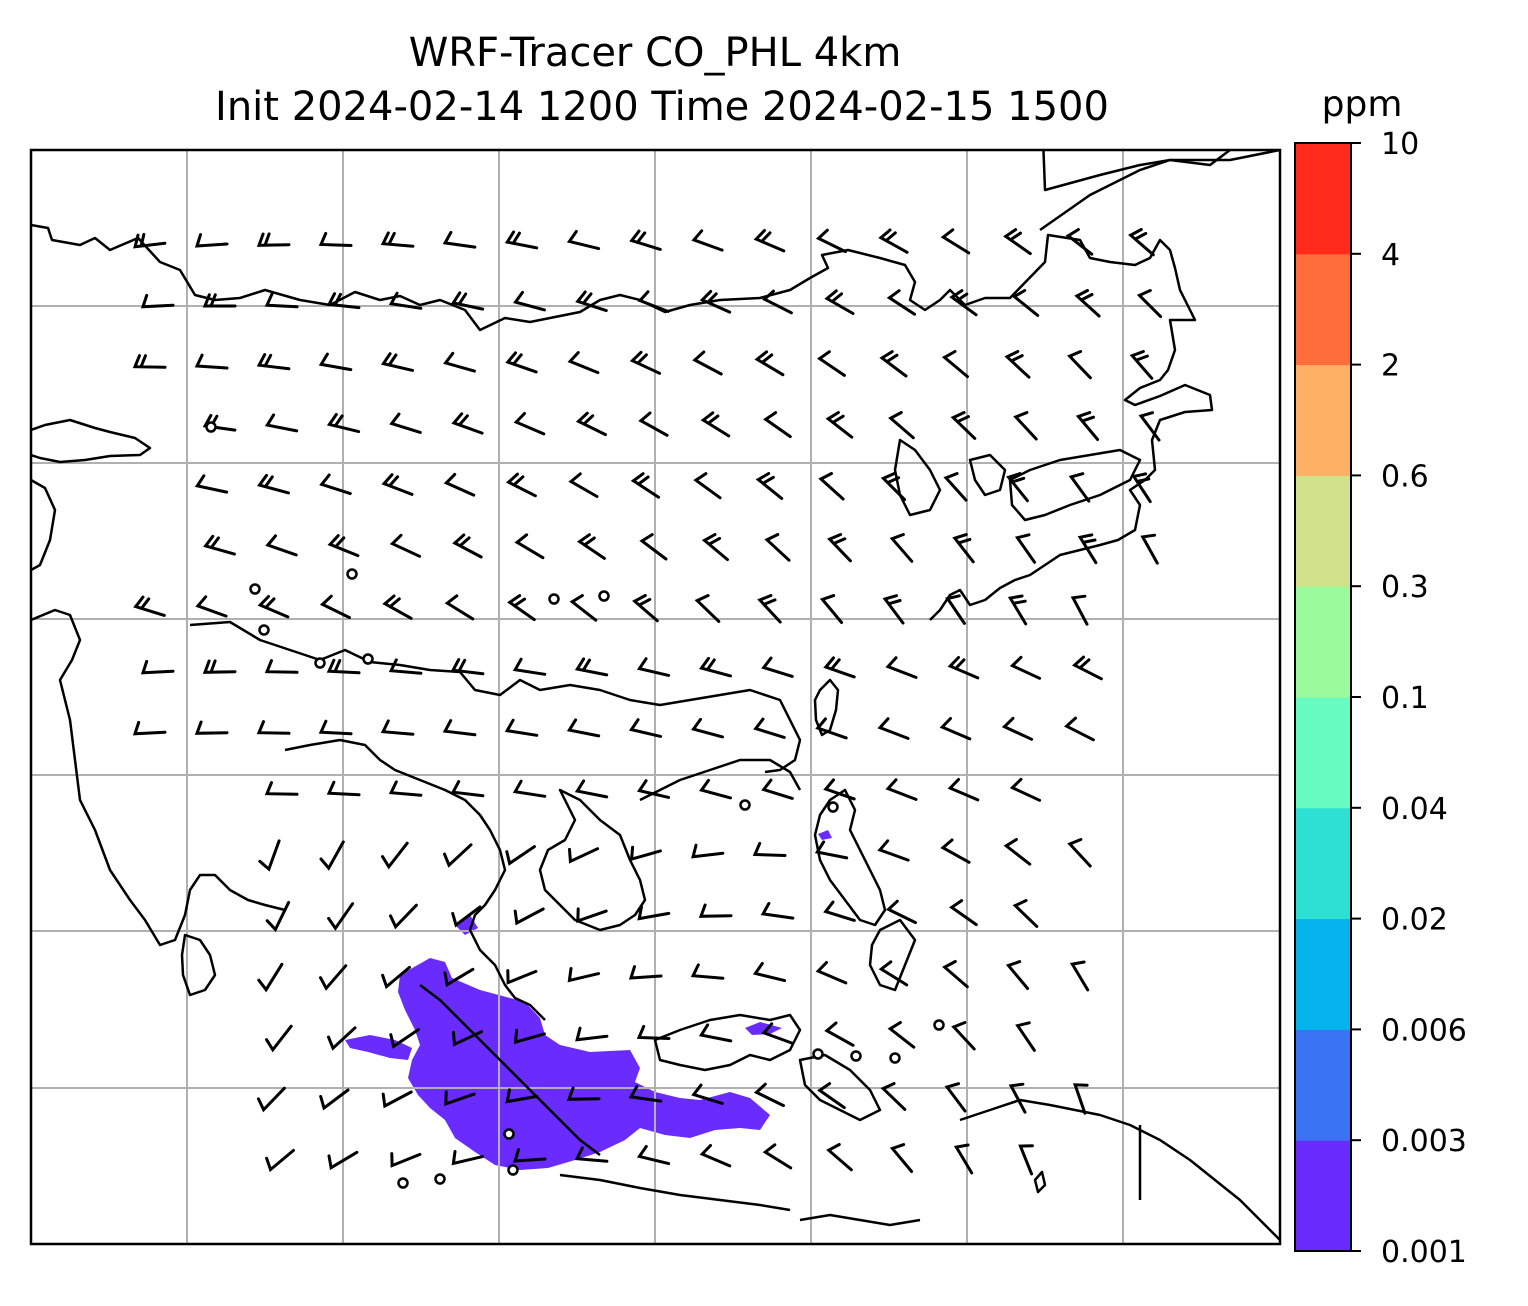  What do you see at coordinates (510, 1070) in the screenshot?
I see `coast-sumatra` at bounding box center [510, 1070].